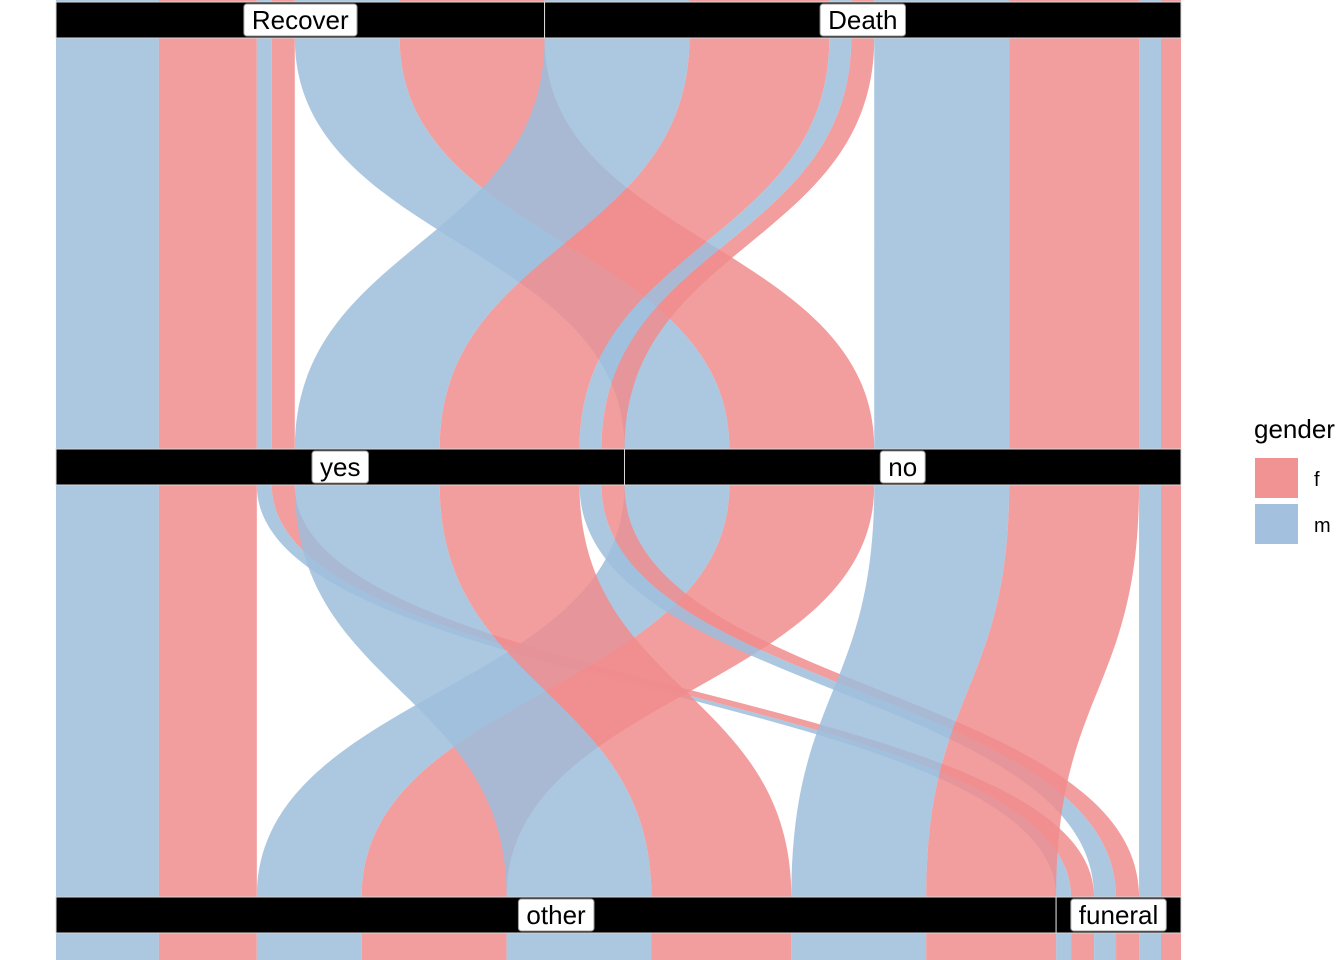 This screenshot has width=1344, height=960. What do you see at coordinates (1294, 429) in the screenshot?
I see `legend-title: gender` at bounding box center [1294, 429].